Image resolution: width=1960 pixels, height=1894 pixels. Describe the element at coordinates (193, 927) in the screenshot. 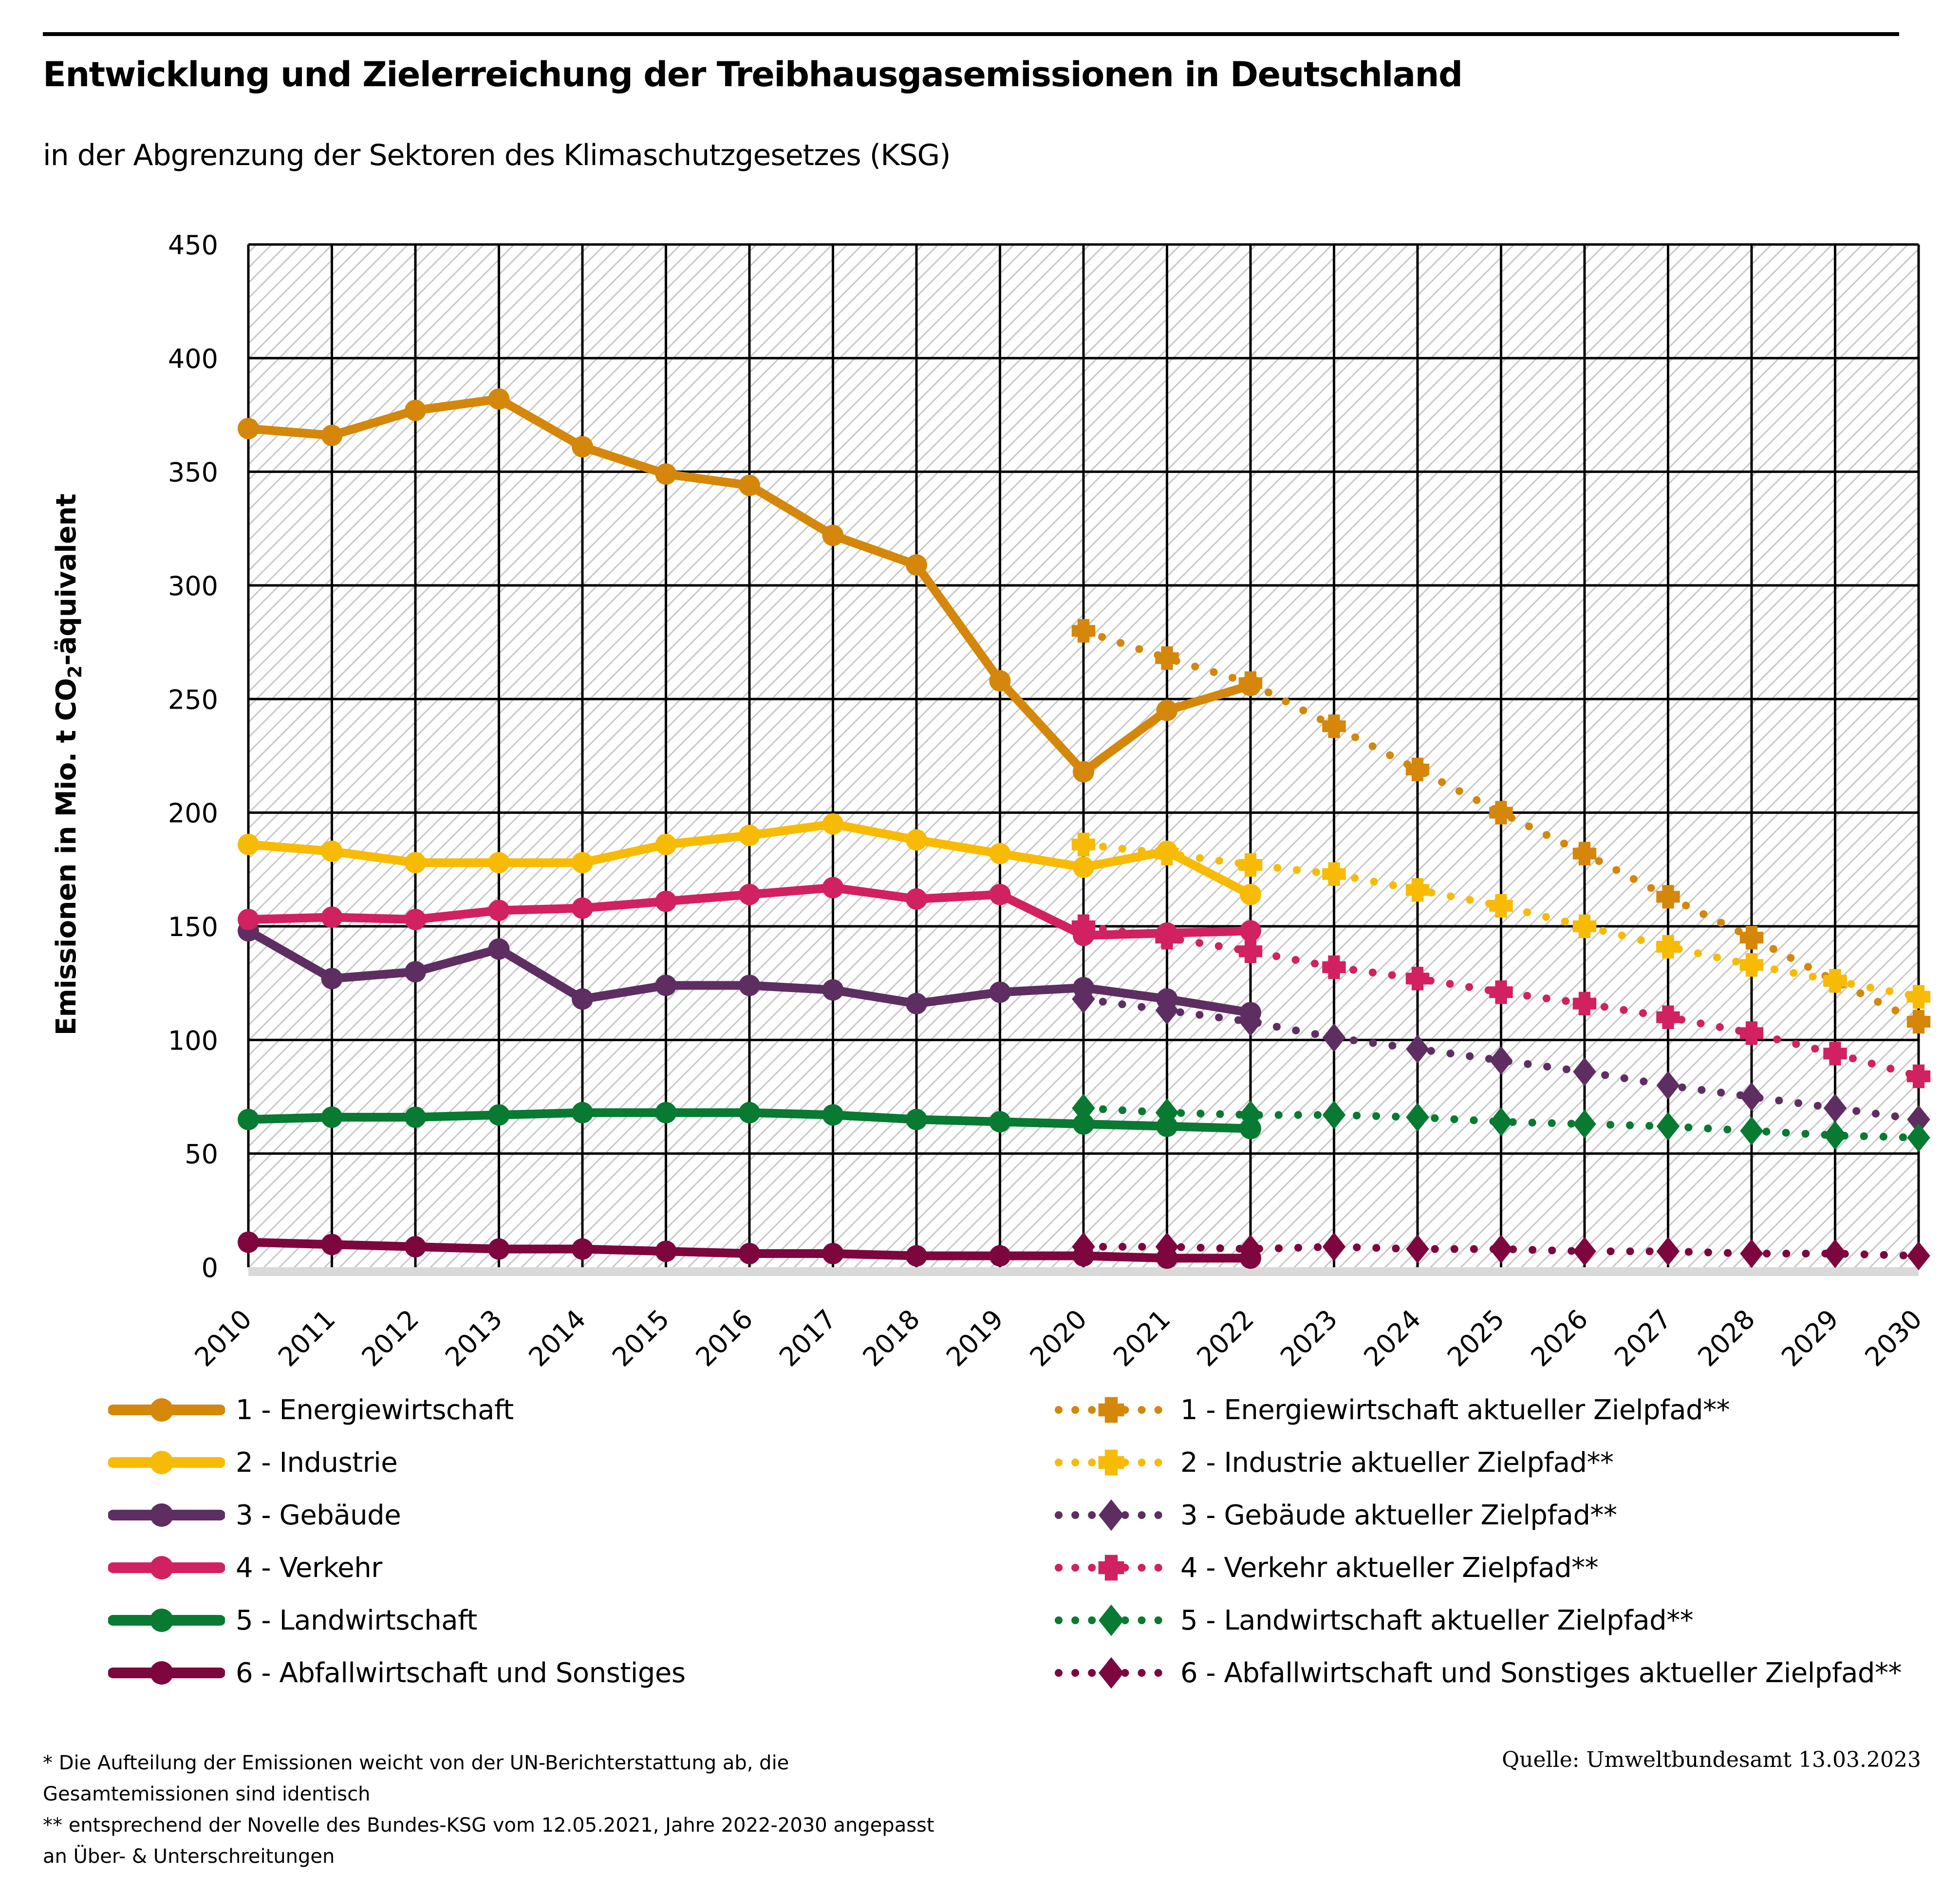

I see `y-tick-label: 150` at that location.